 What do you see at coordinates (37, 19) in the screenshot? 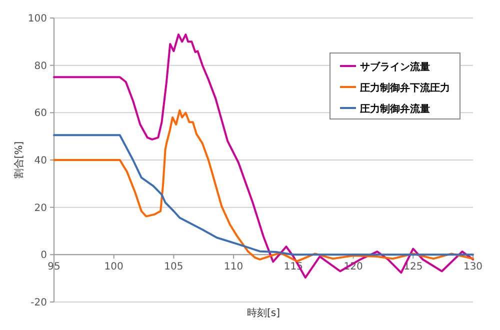
I see `y-tick-label: 100` at bounding box center [37, 19].